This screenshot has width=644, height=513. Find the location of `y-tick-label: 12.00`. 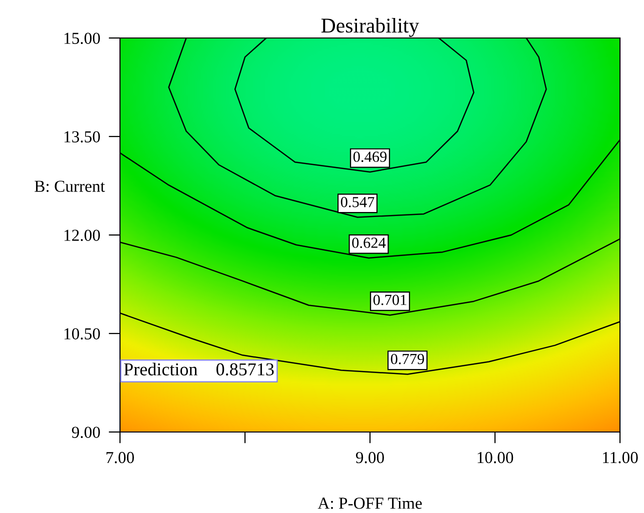

y-tick-label: 12.00 is located at coordinates (82, 236).